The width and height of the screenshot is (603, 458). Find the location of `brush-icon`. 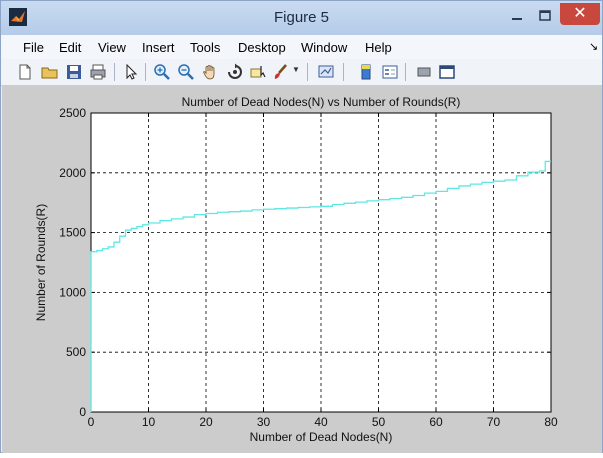

brush-icon is located at coordinates (281, 72).